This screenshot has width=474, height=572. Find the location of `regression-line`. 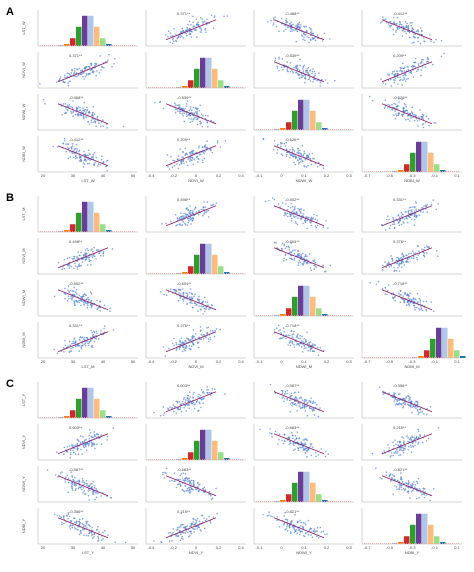

regression-line is located at coordinates (83, 72).